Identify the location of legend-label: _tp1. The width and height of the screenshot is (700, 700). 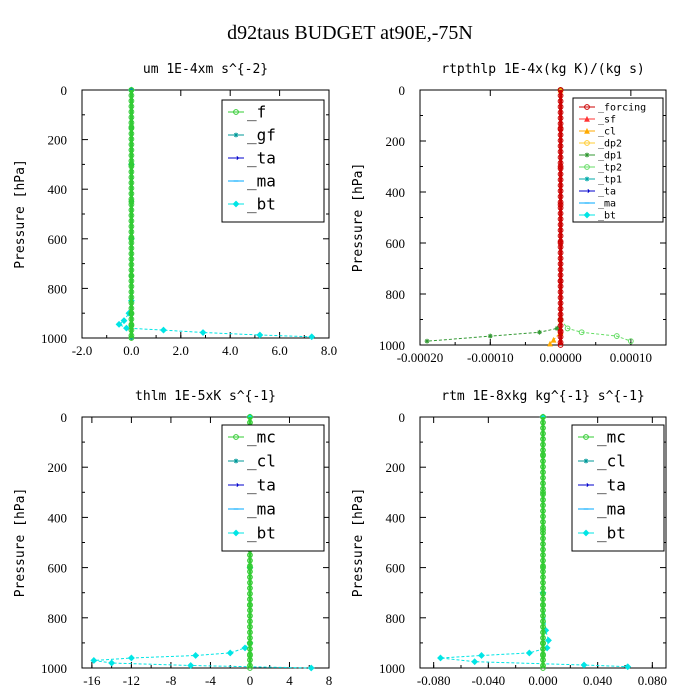
(610, 180).